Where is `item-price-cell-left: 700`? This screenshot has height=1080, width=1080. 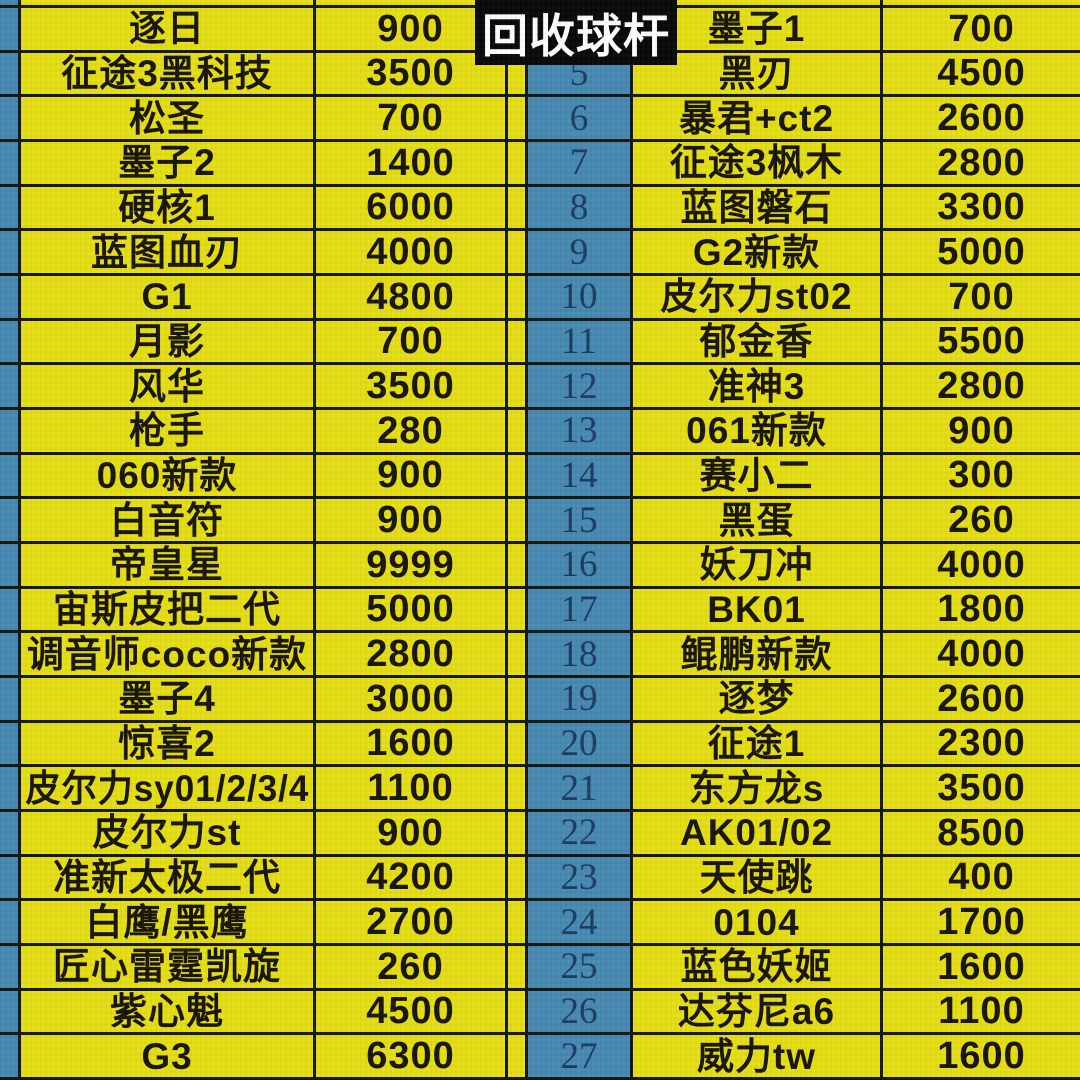 item-price-cell-left: 700 is located at coordinates (409, 343).